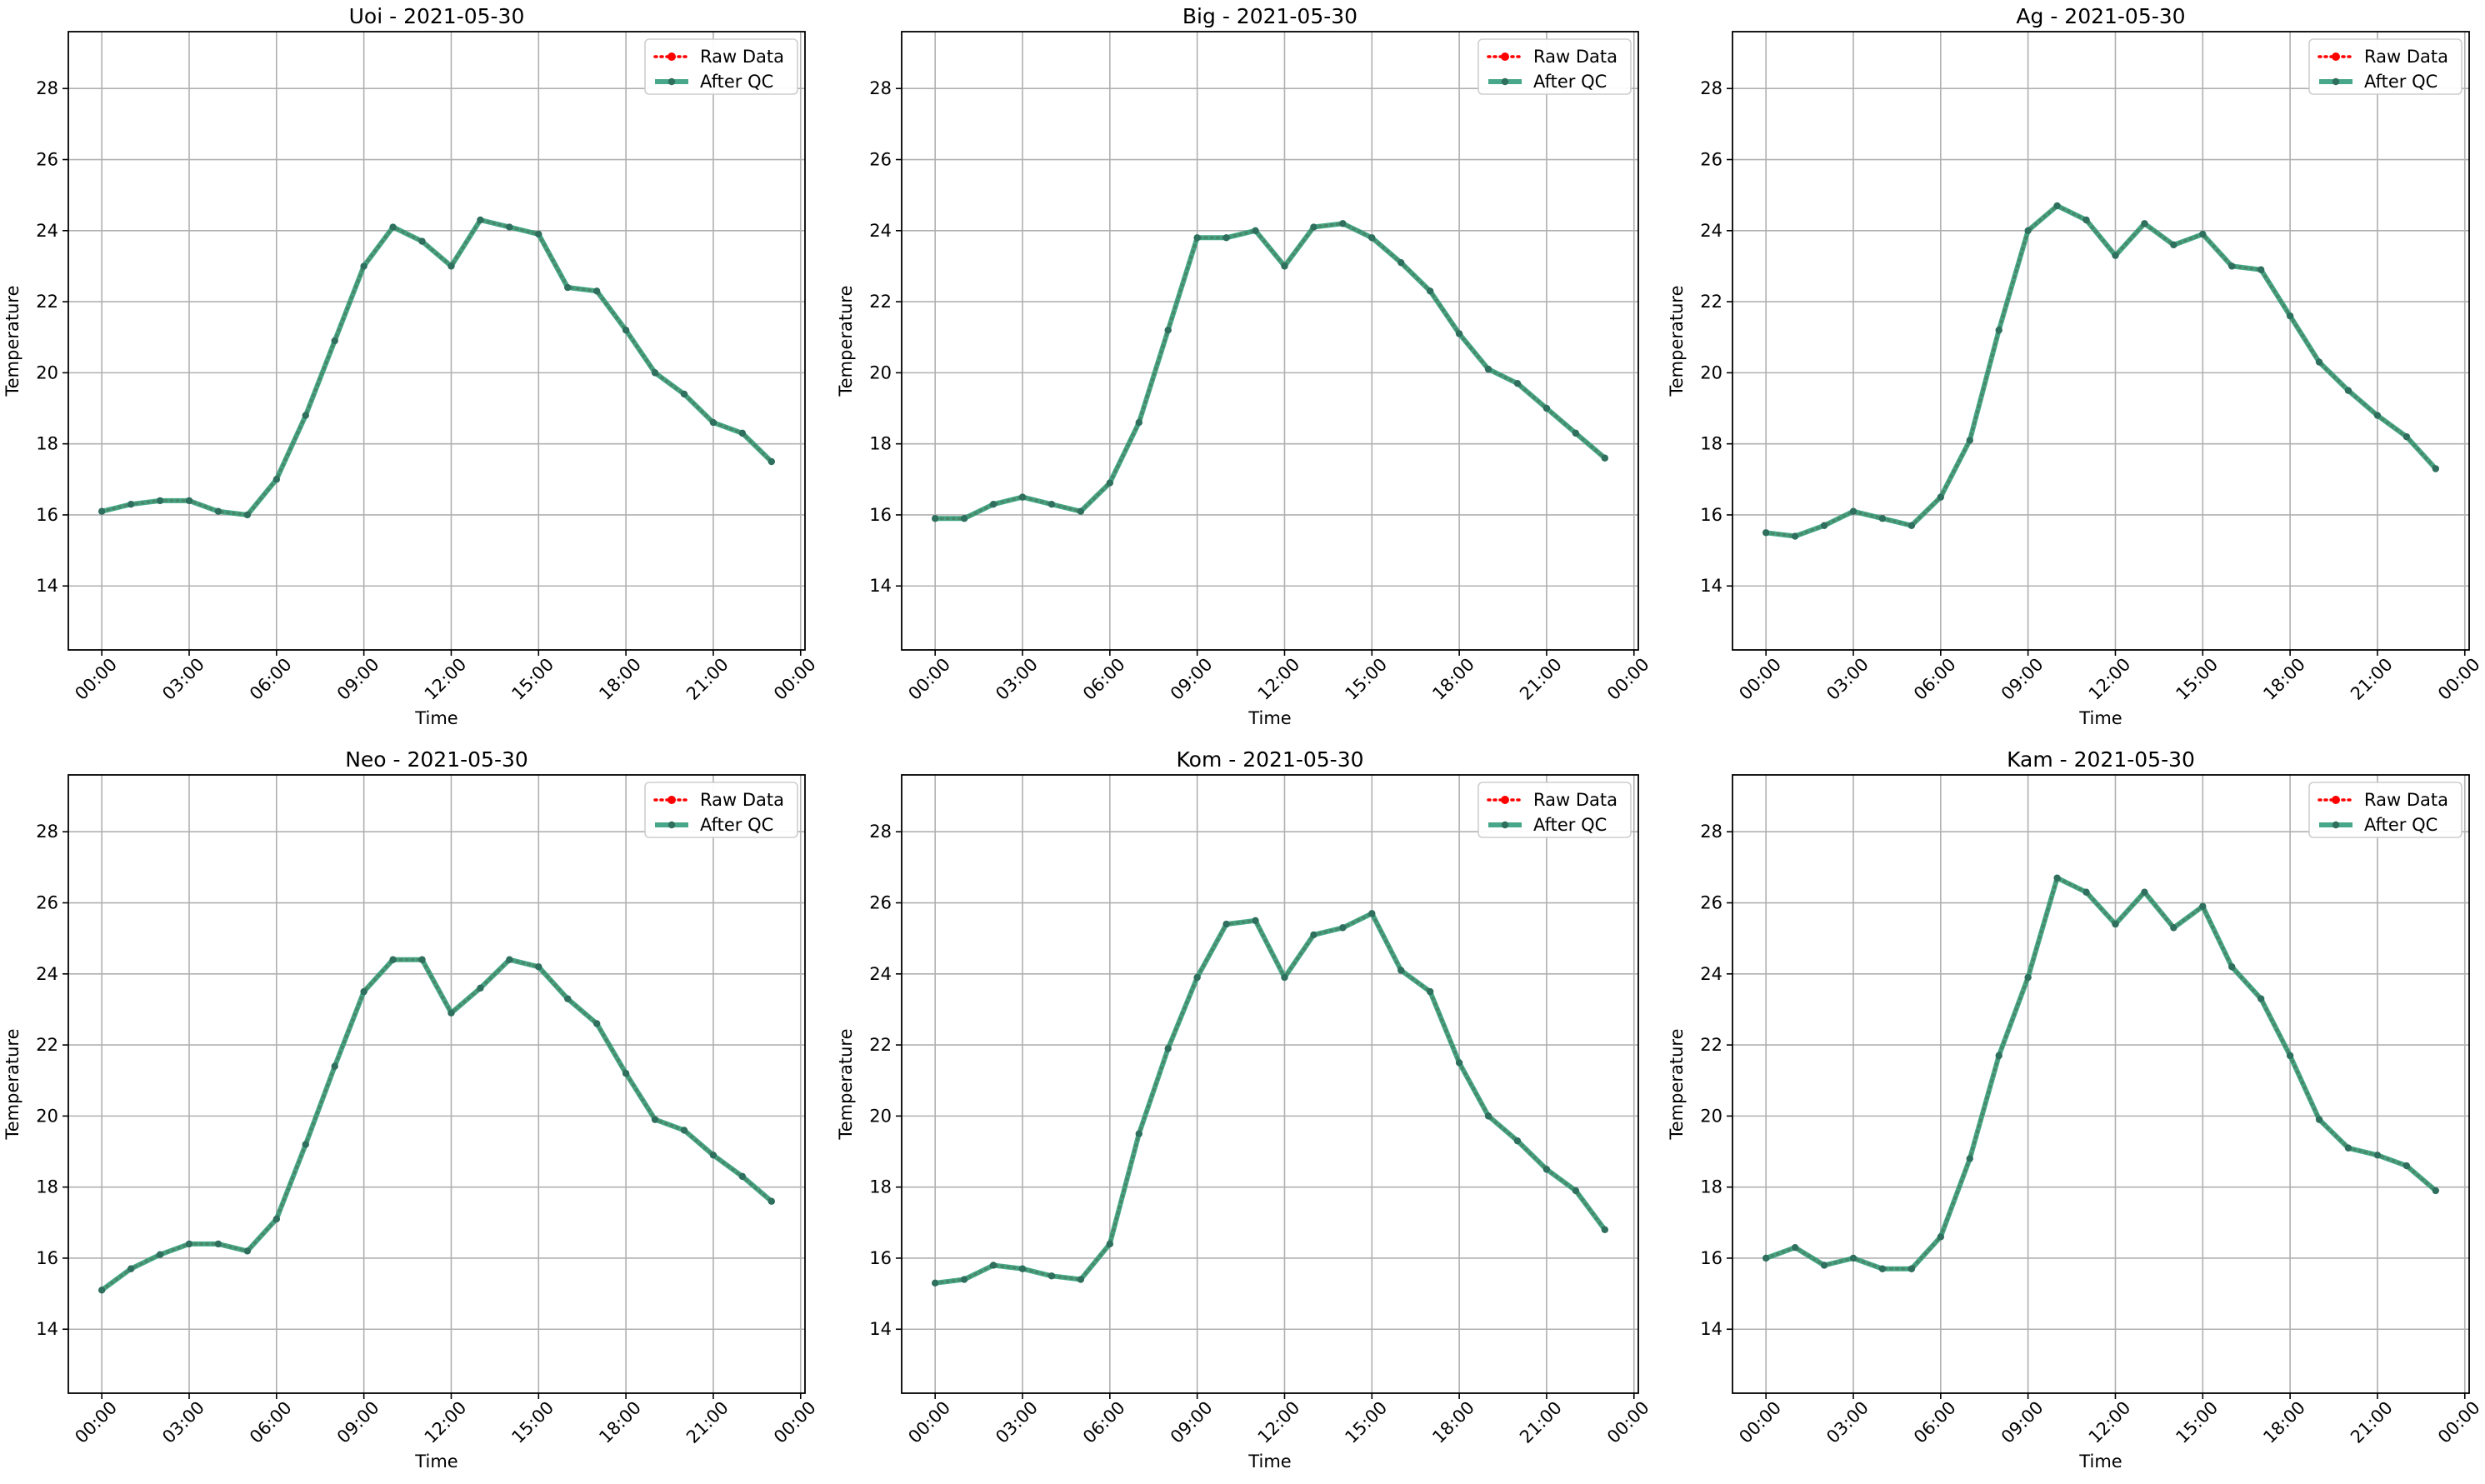 Image resolution: width=2485 pixels, height=1484 pixels. What do you see at coordinates (880, 1329) in the screenshot?
I see `y-tick-label: 14` at bounding box center [880, 1329].